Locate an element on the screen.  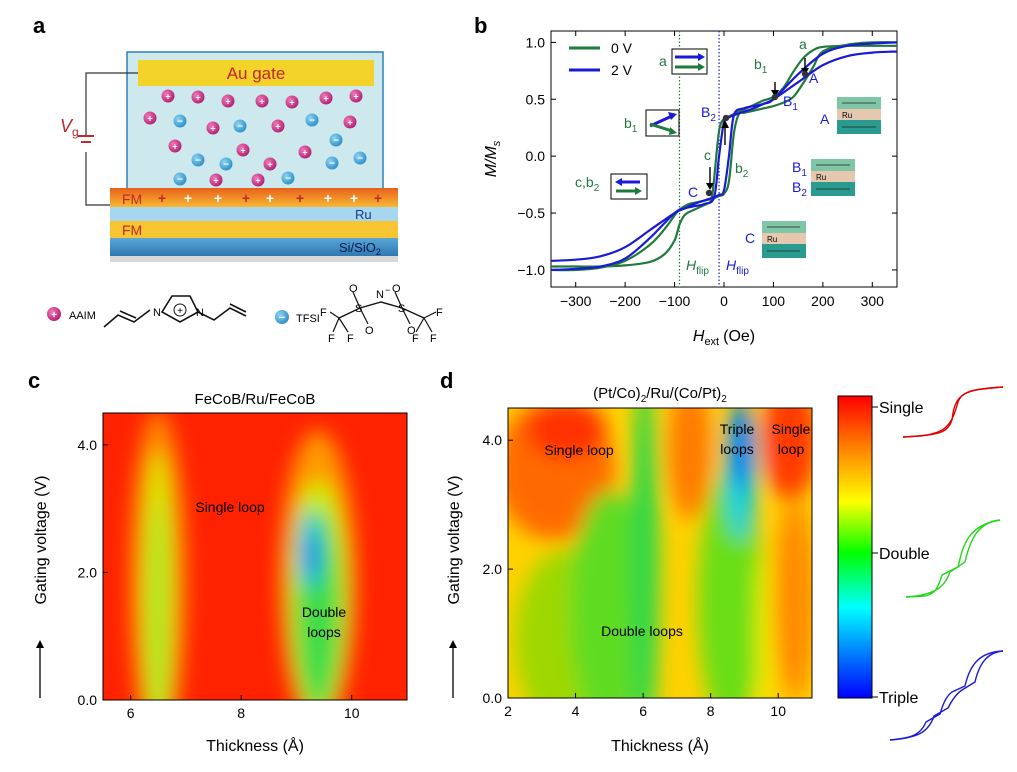
hysteresis-curves is located at coordinates (724, 156).